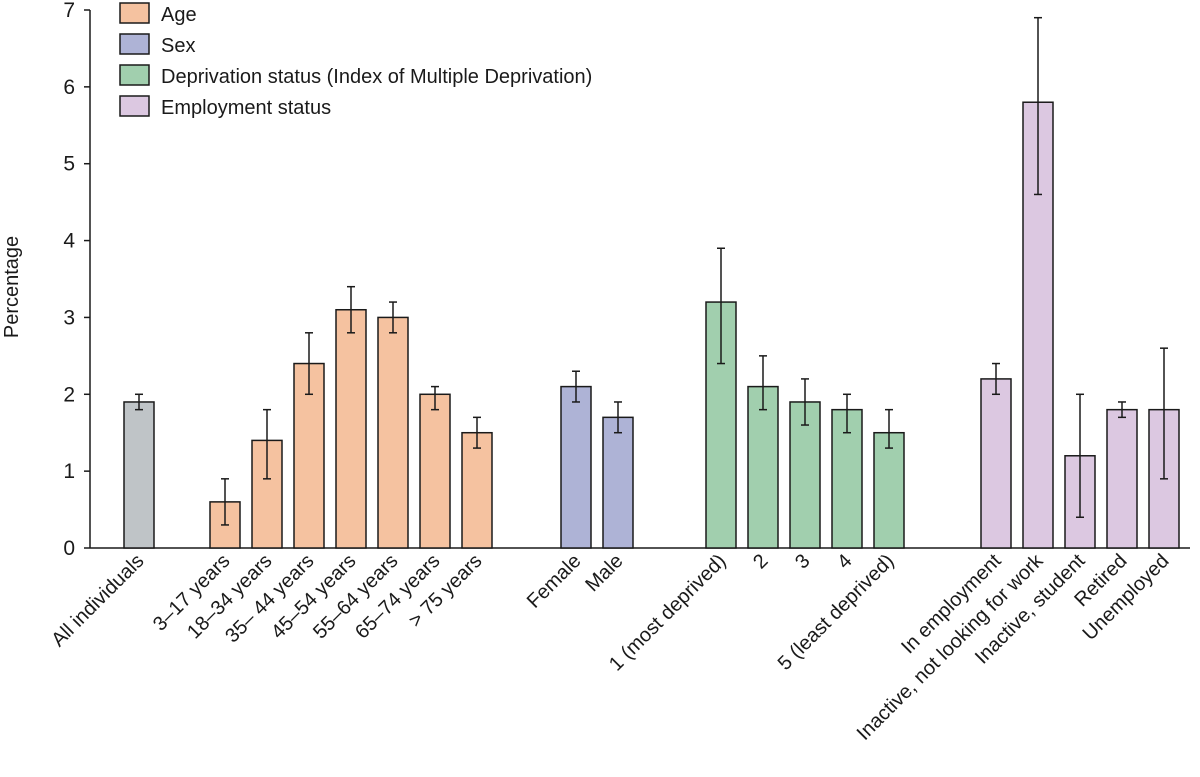  I want to click on category-label: 3, so click(802, 561).